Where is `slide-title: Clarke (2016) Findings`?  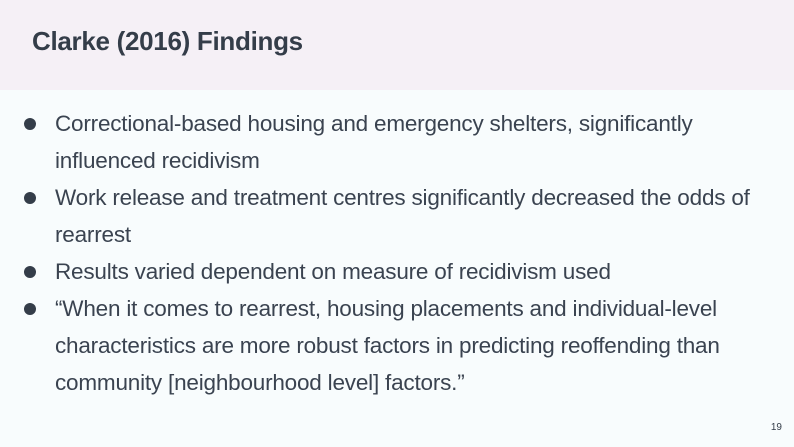
slide-title: Clarke (2016) Findings is located at coordinates (167, 41).